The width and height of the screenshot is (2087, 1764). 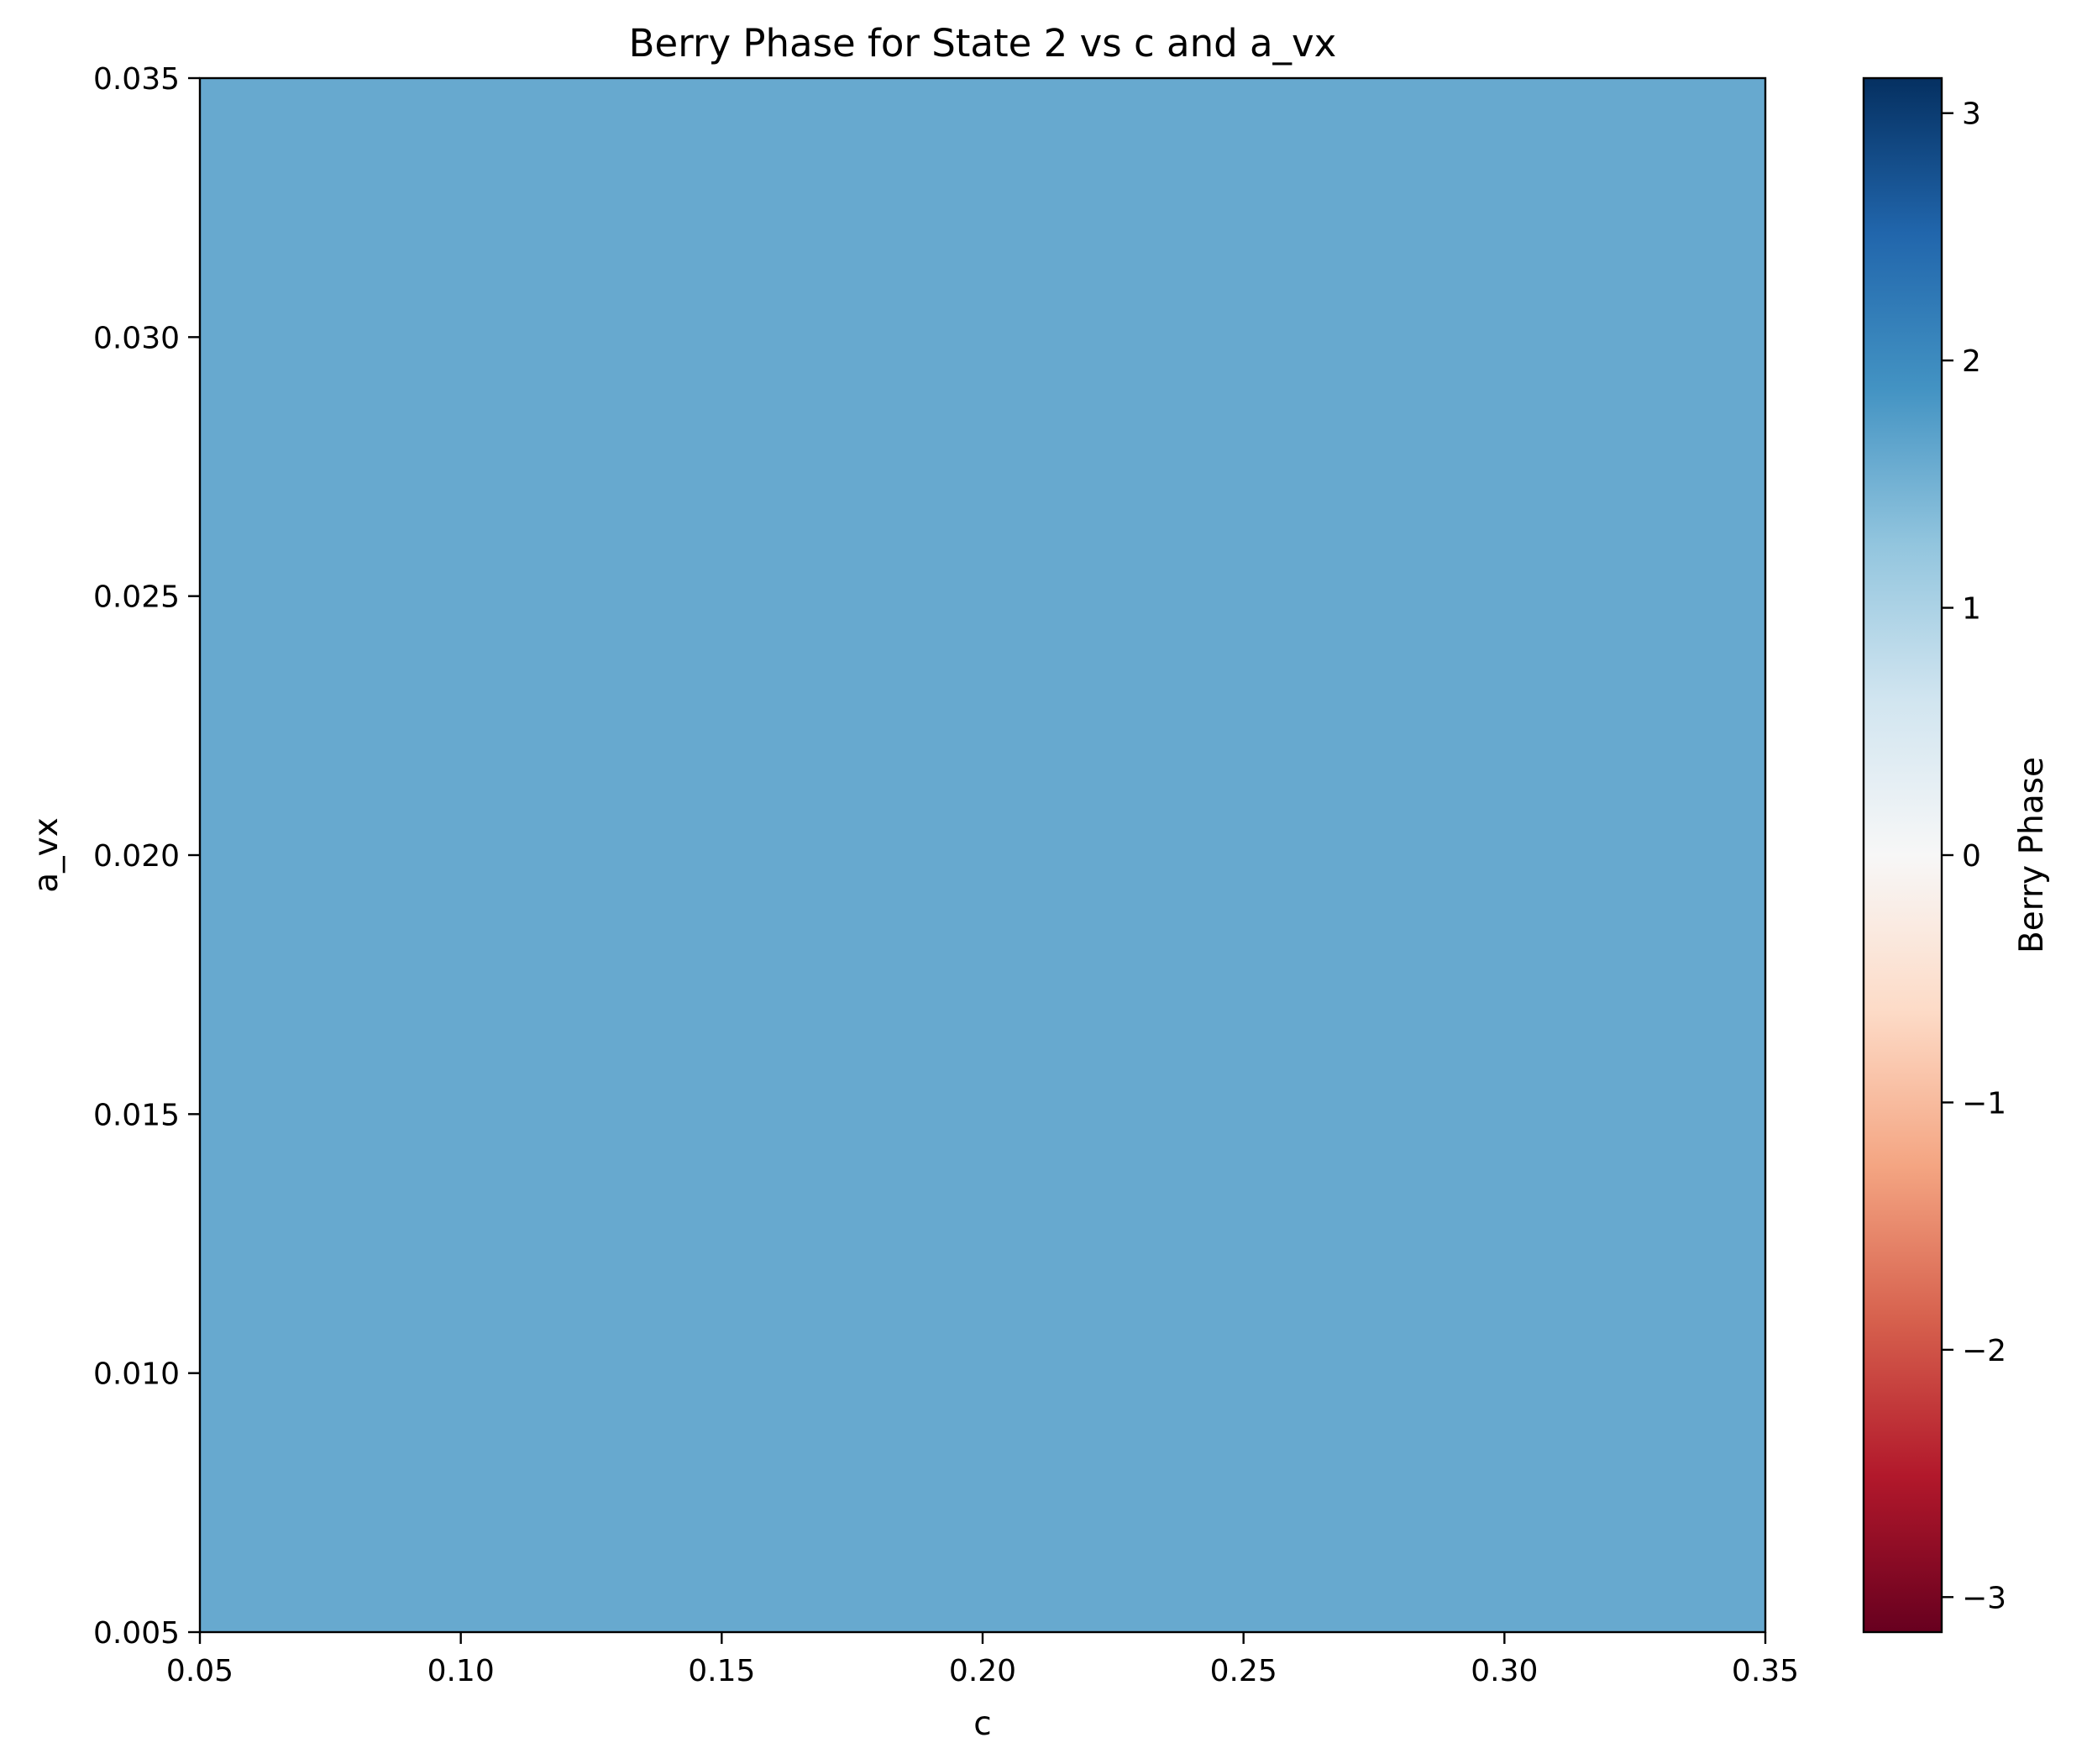 I want to click on x-axis-label: c, so click(x=982, y=1724).